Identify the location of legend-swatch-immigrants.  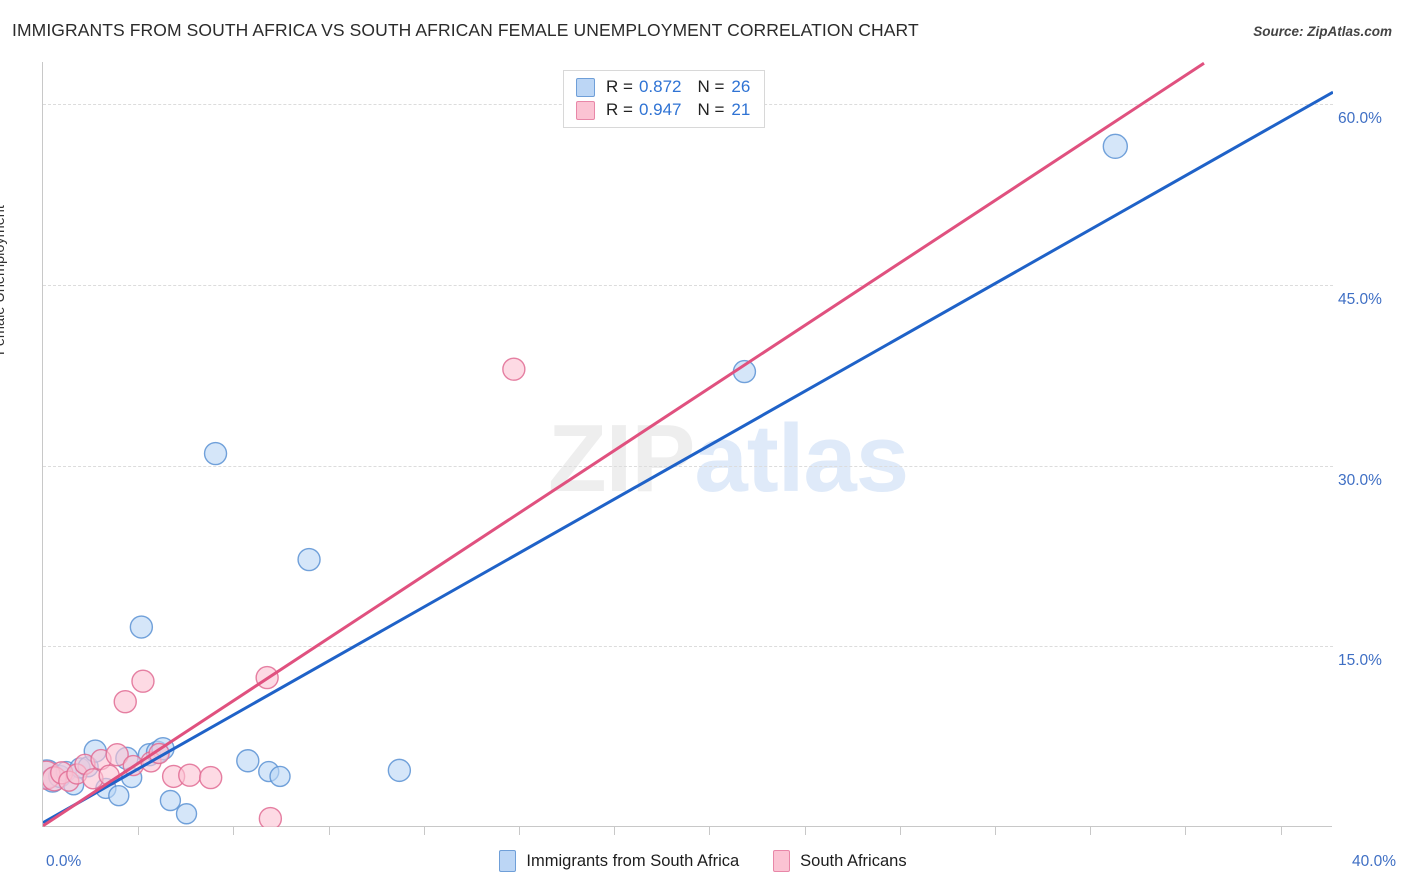
(585, 87).